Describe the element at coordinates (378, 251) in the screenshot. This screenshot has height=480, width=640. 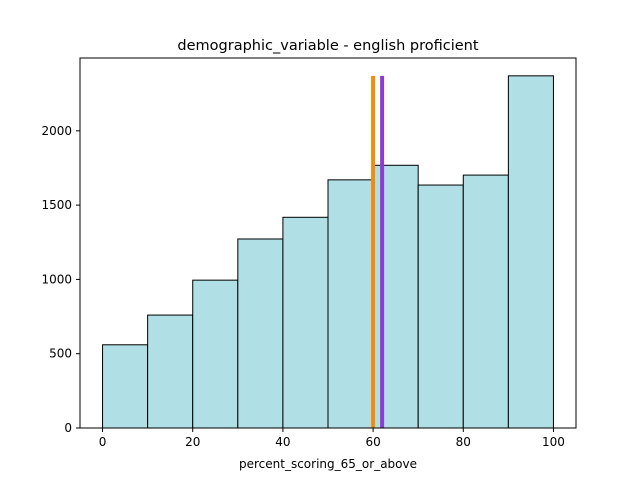
I see `reference-lines` at that location.